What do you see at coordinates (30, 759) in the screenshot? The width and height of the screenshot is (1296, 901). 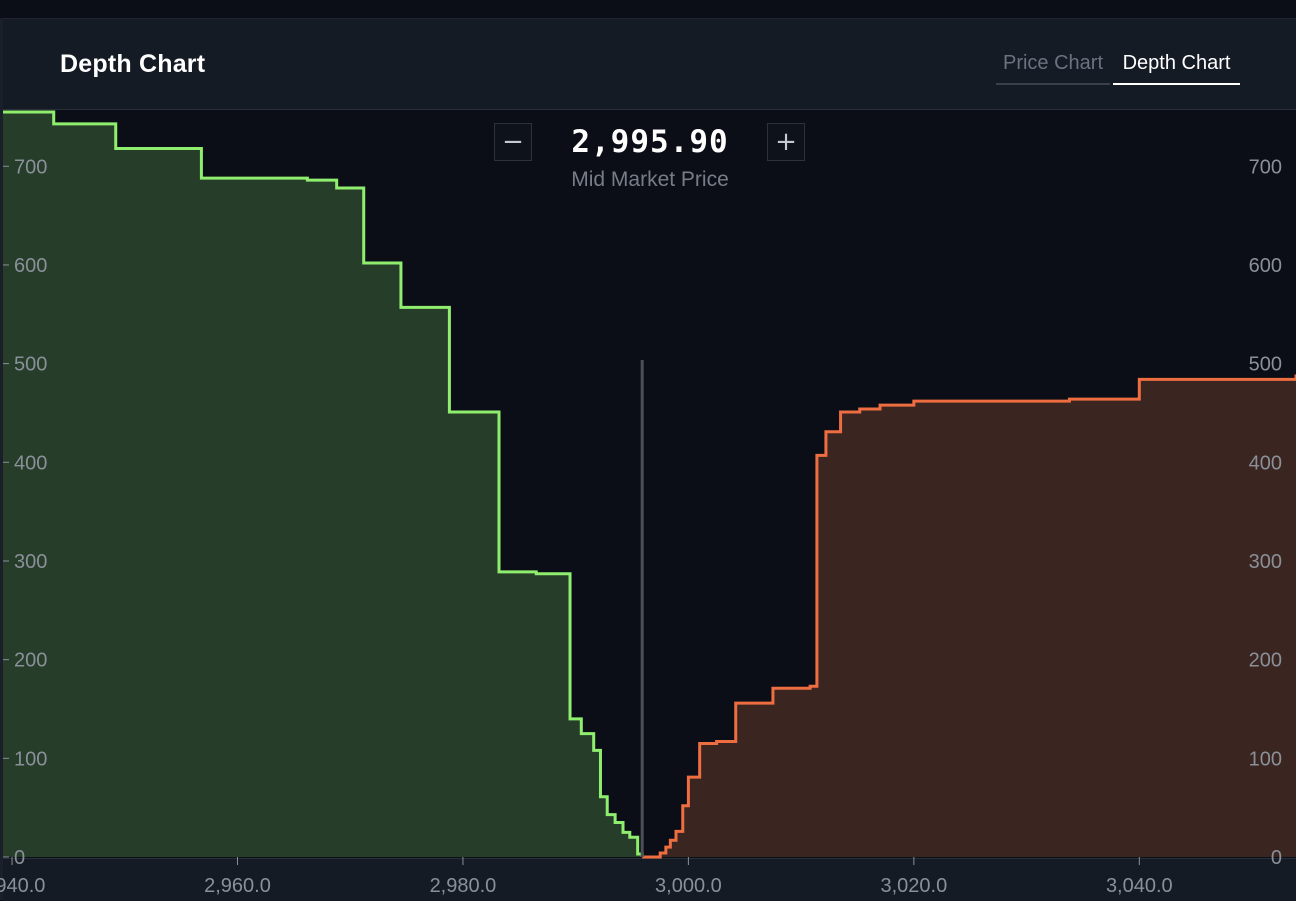 I see `y-tick-label-left: 100` at bounding box center [30, 759].